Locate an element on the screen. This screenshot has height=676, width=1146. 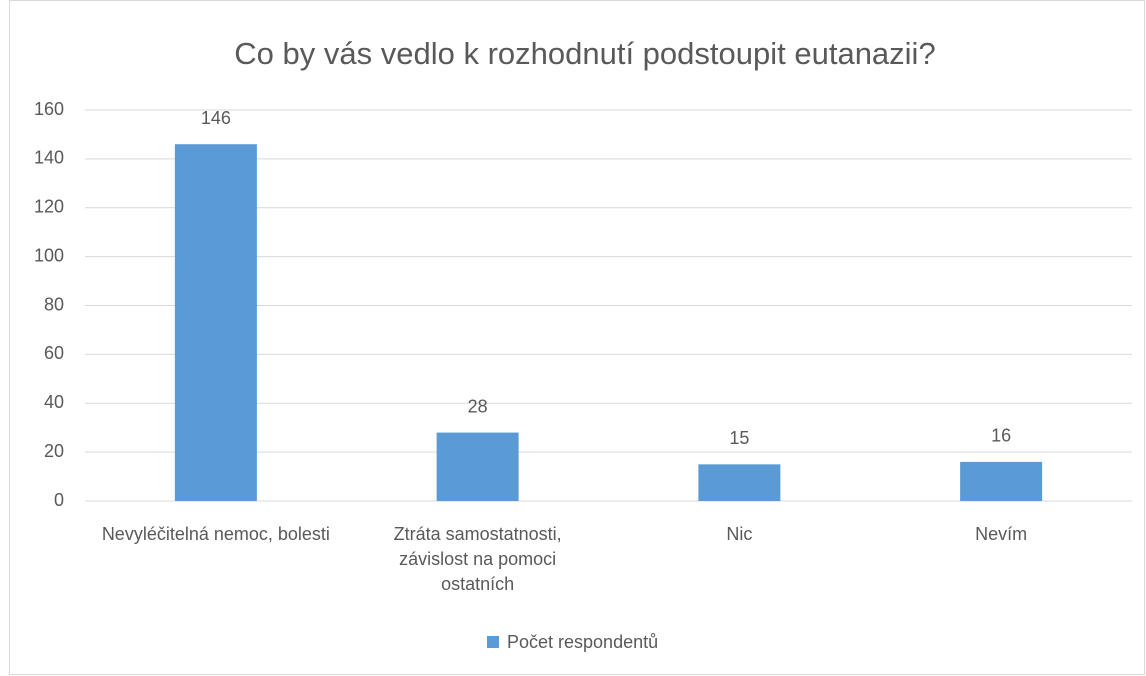
y-tick-label: 140 is located at coordinates (49, 158).